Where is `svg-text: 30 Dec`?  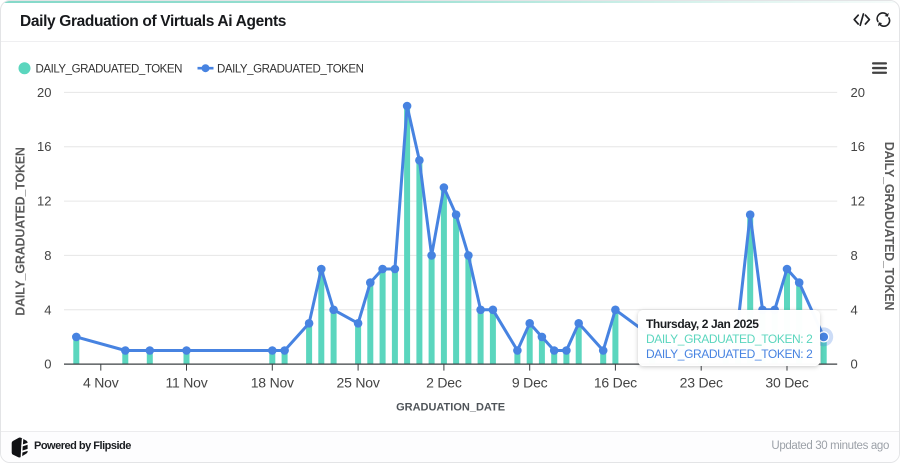
svg-text: 30 Dec is located at coordinates (786, 383).